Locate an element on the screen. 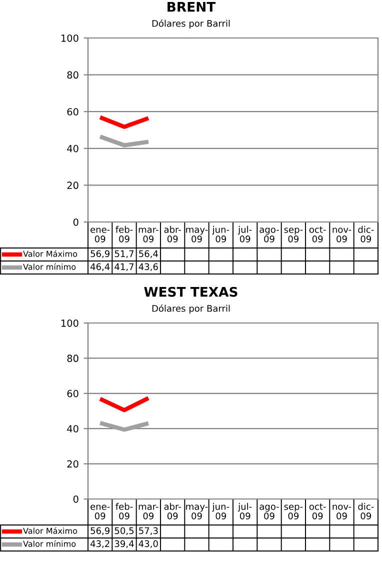 Image resolution: width=382 pixels, height=572 pixels. data-label: 43,6 is located at coordinates (148, 267).